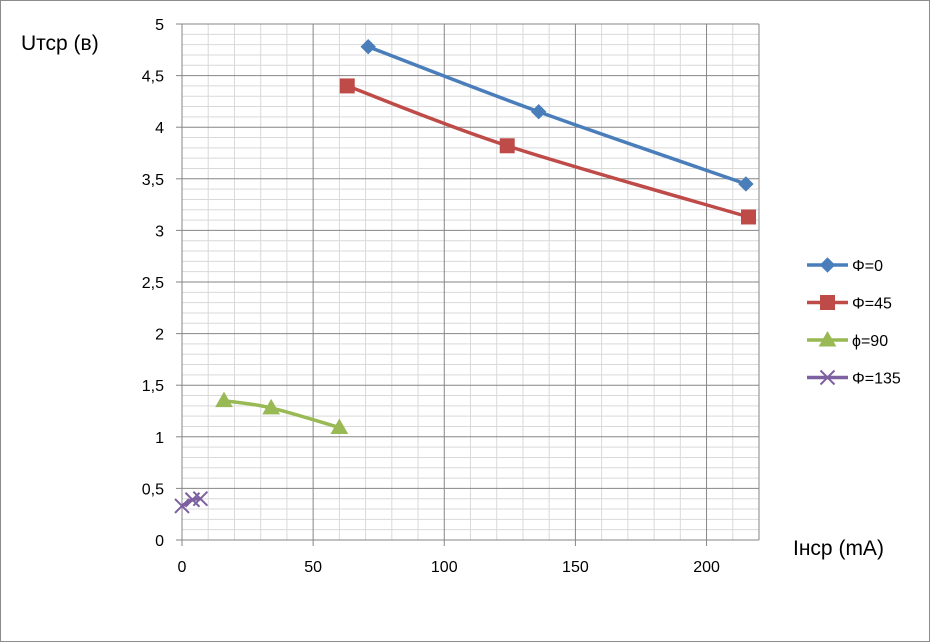 Image resolution: width=930 pixels, height=643 pixels. I want to click on legend: Φ=0 Φ=45 ϕ=90 Φ=135, so click(854, 322).